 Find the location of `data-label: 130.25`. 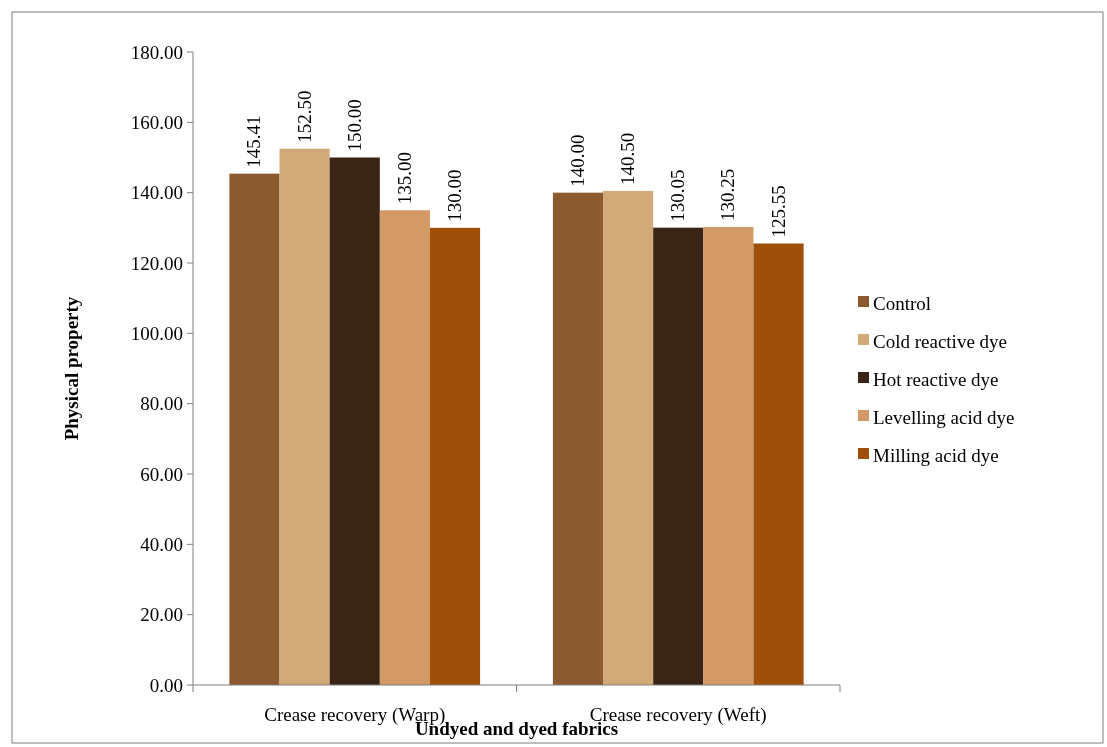

data-label: 130.25 is located at coordinates (728, 194).